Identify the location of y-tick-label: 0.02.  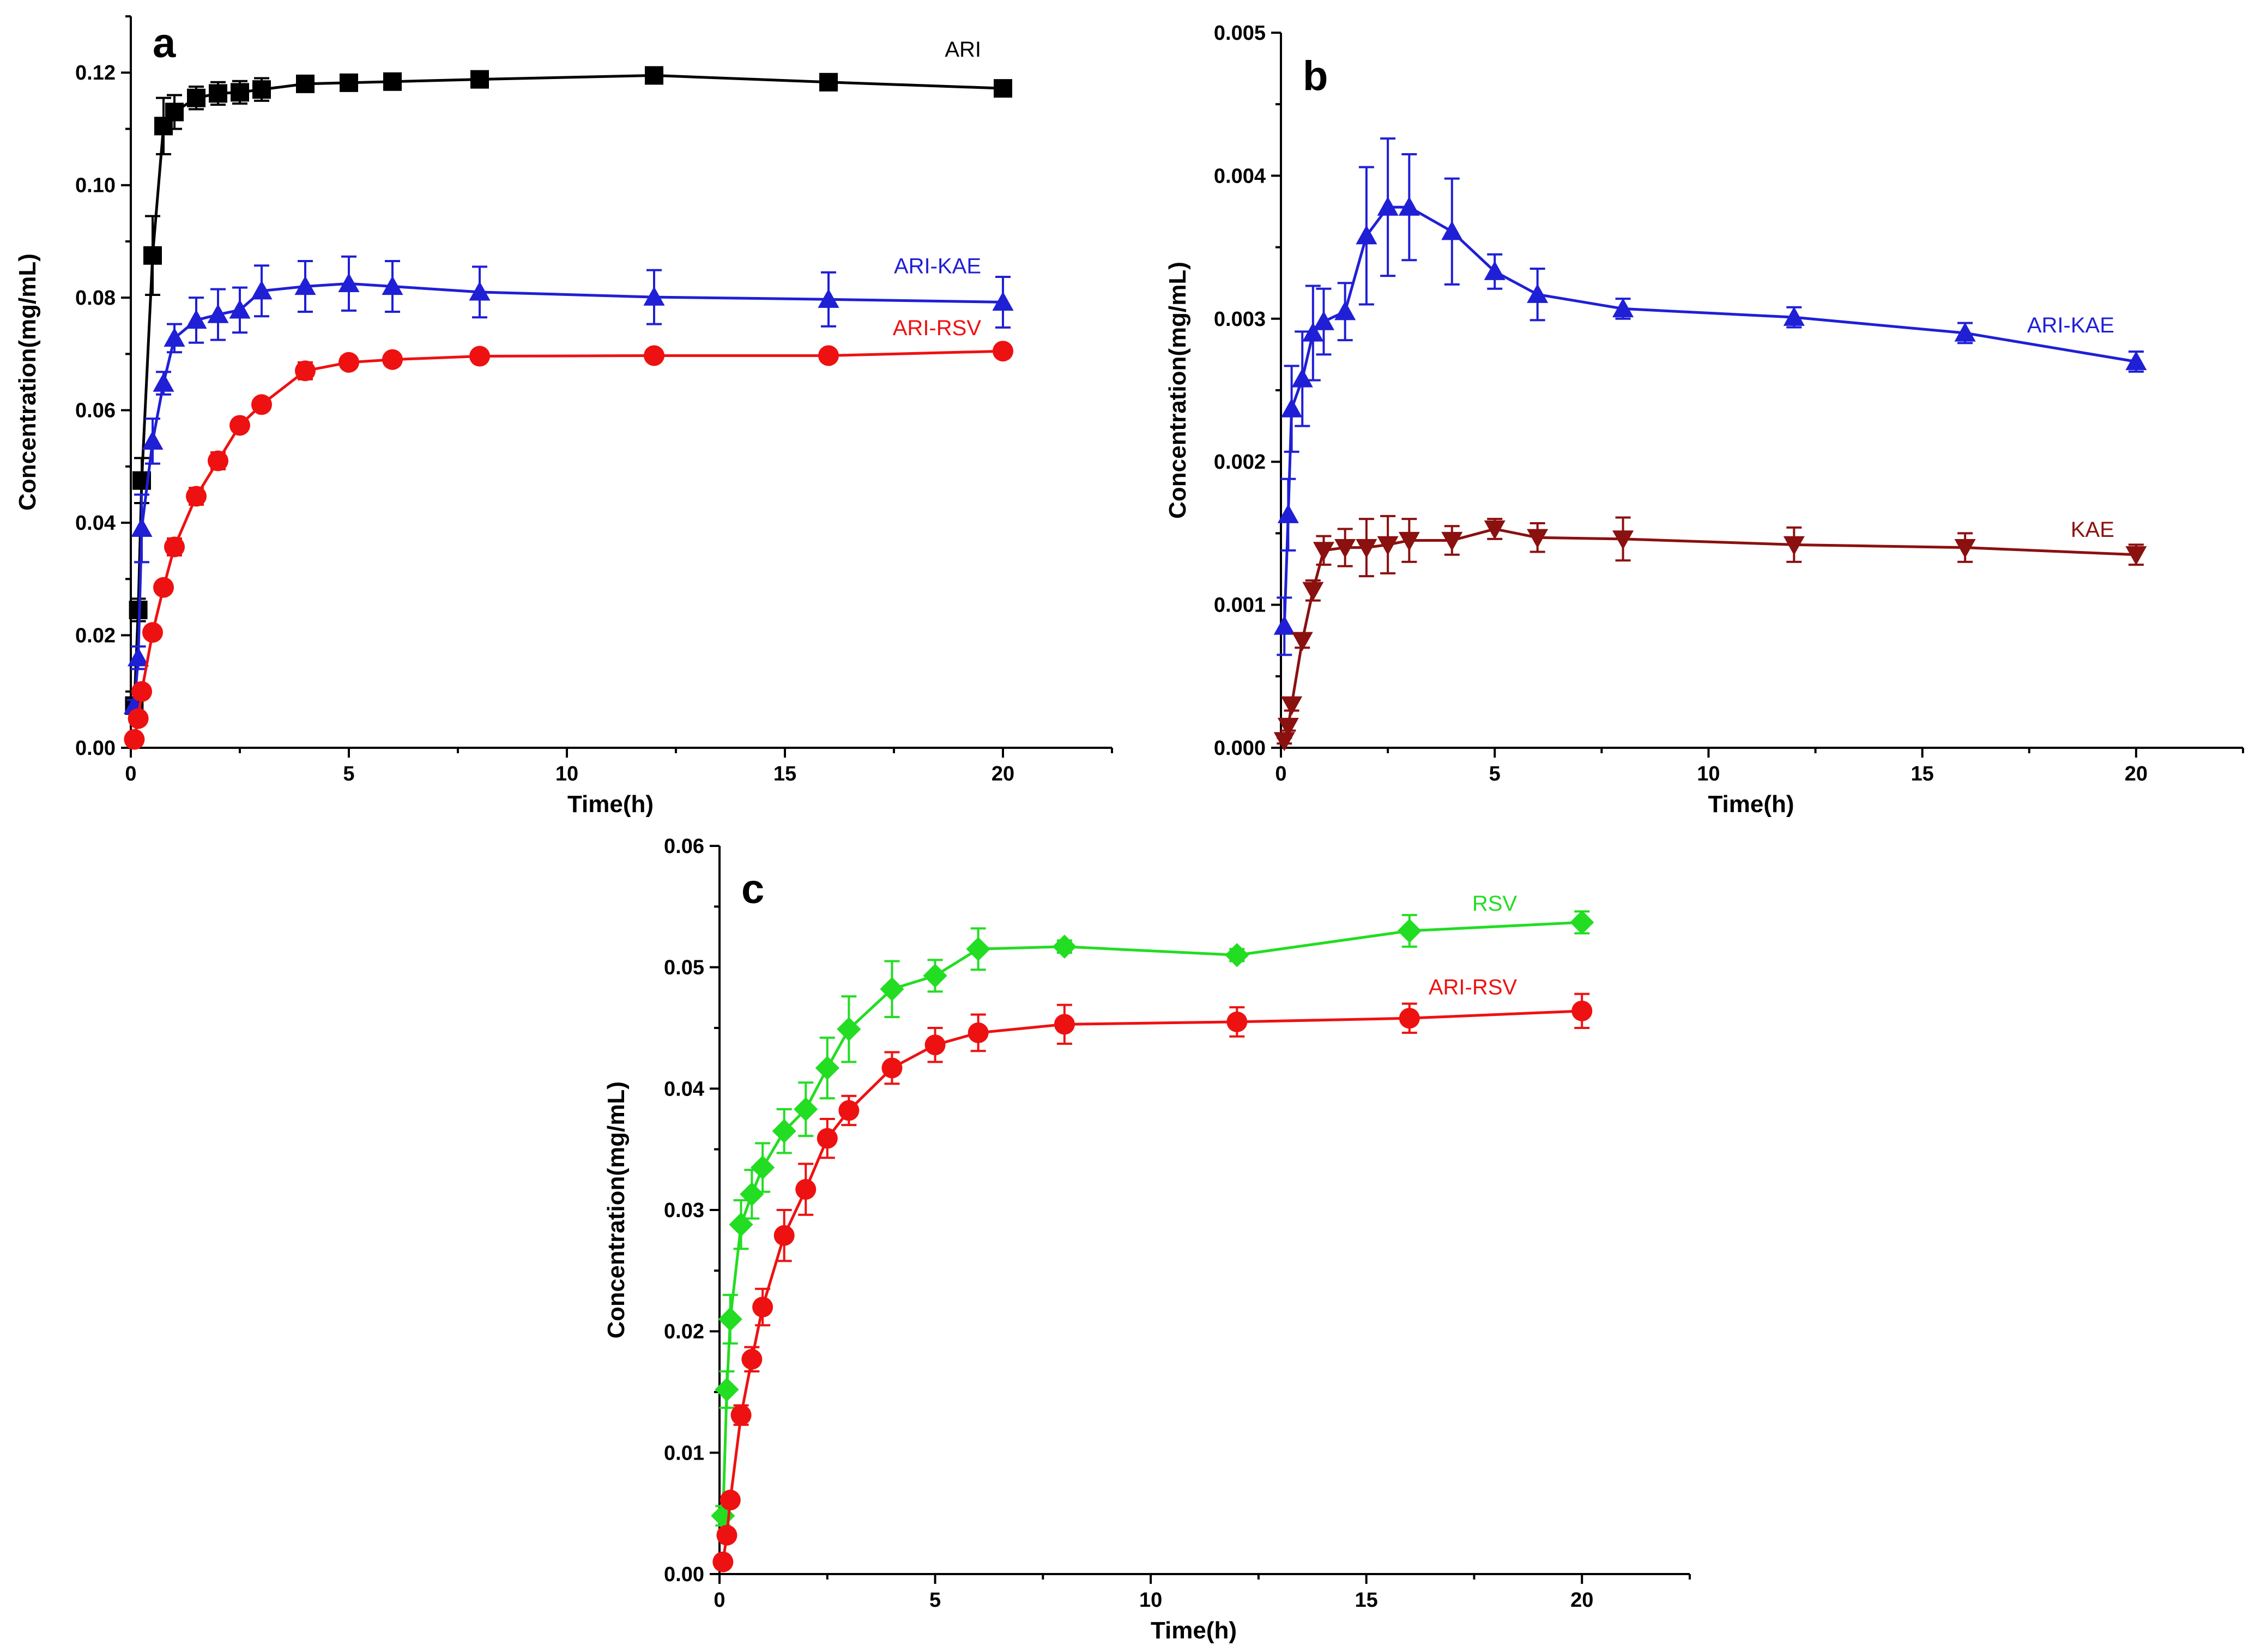
(95, 636).